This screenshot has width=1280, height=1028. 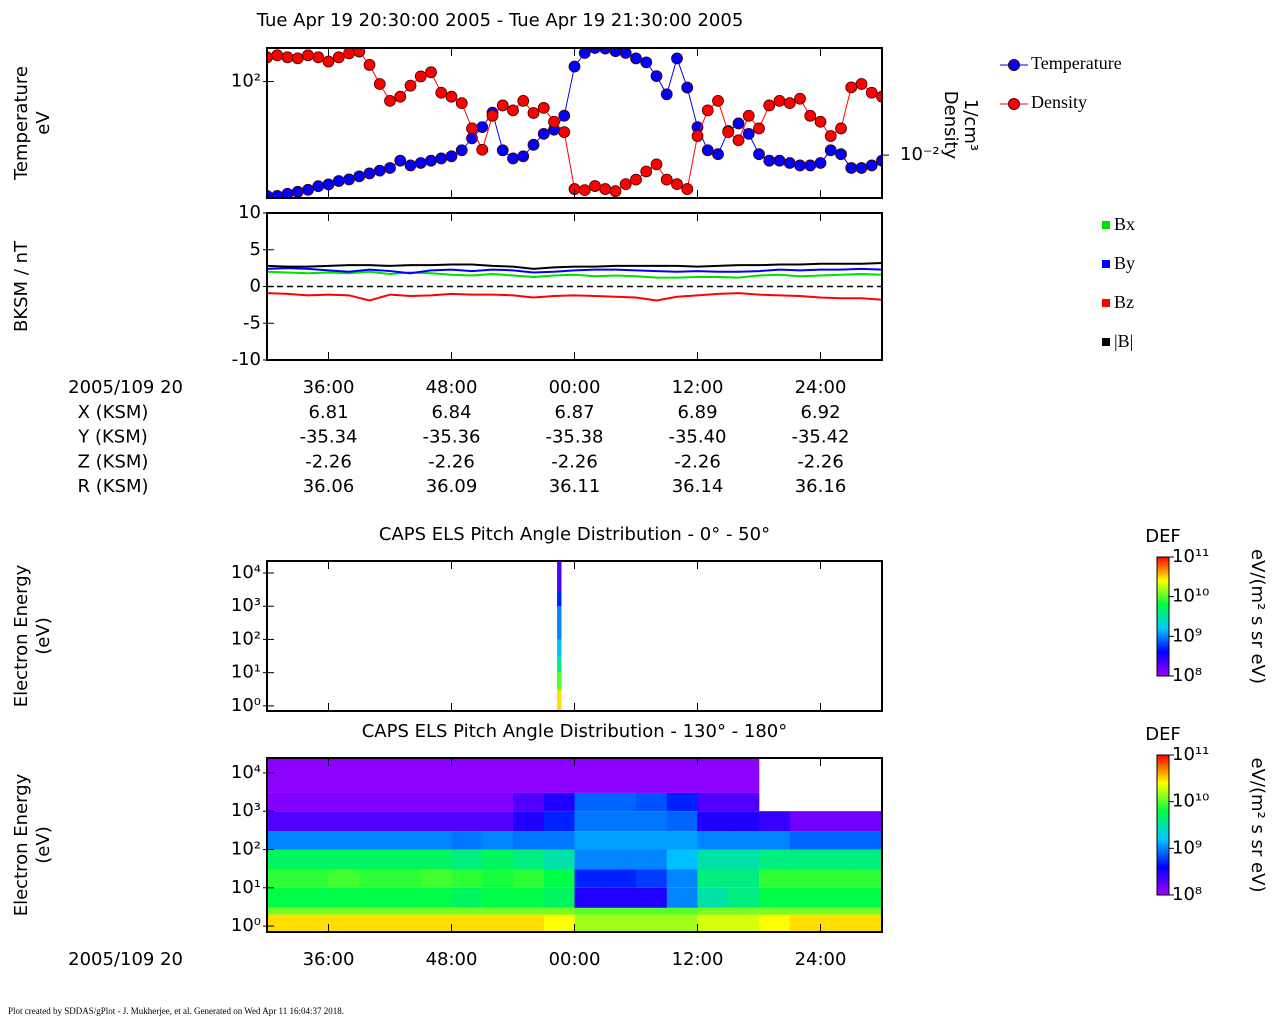 I want to click on ephemeris-value: 6.92, so click(x=820, y=412).